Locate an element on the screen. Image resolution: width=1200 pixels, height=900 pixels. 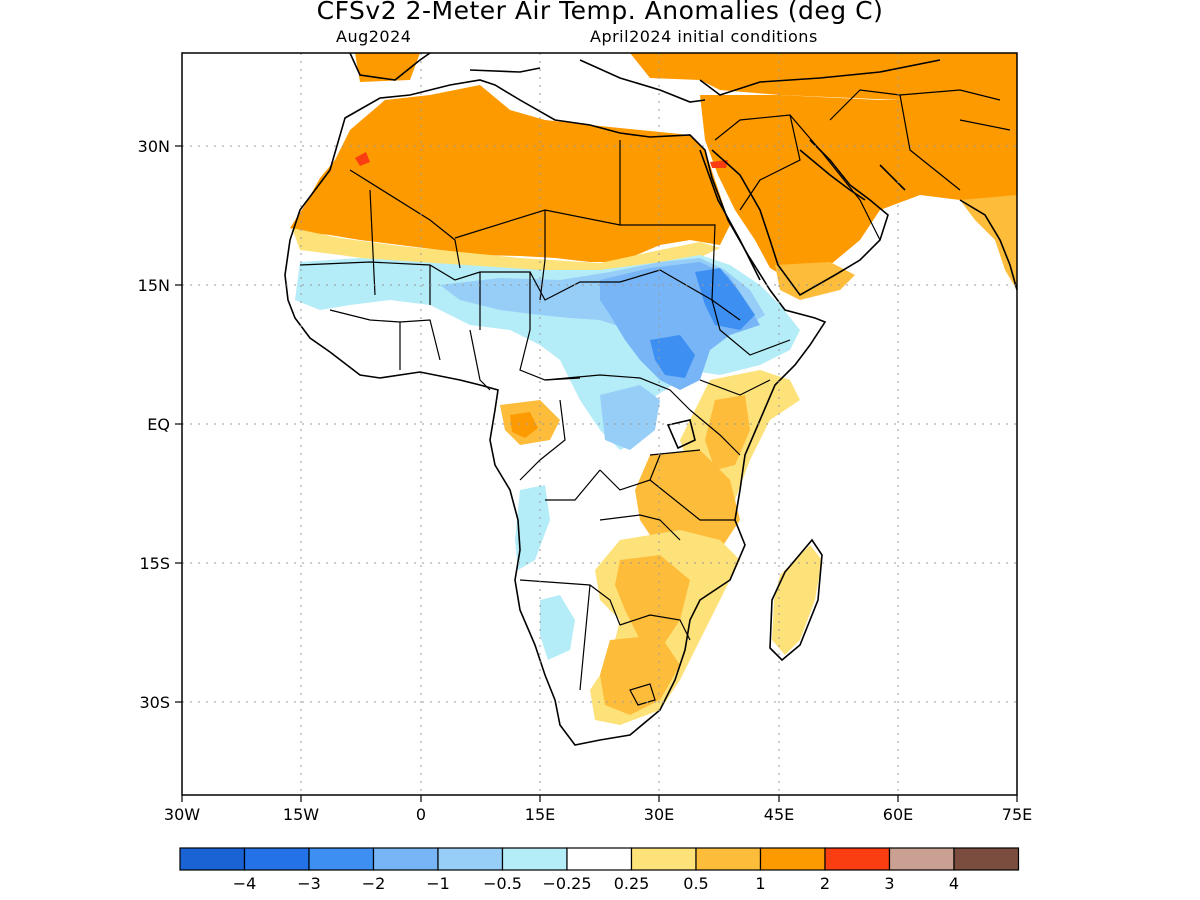
anomaly-region-sahel-warm is located at coordinates (506, 251).